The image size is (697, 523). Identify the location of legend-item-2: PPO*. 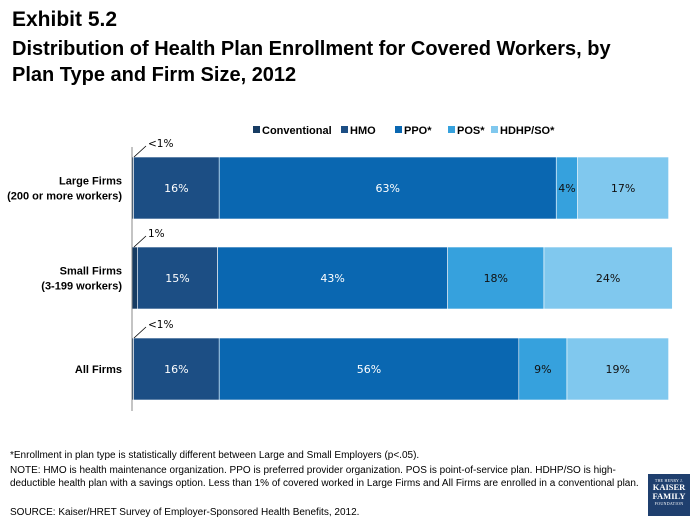
(413, 131).